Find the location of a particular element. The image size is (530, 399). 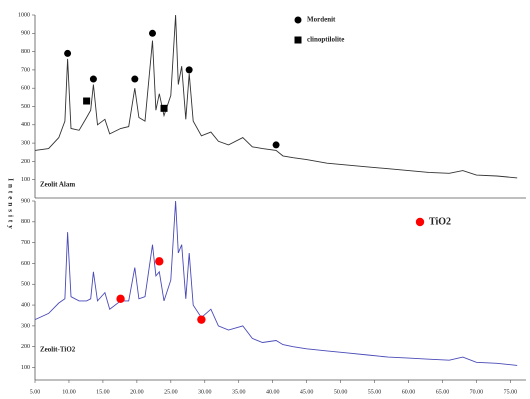

y-tick-label: 1000 is located at coordinates (24, 15).